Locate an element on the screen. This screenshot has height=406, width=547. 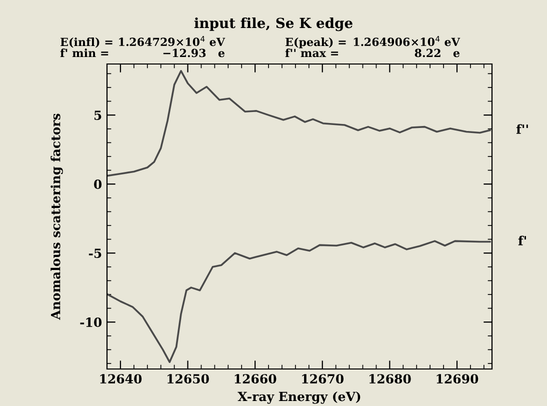
x-tick-label: 12690 is located at coordinates (457, 379).